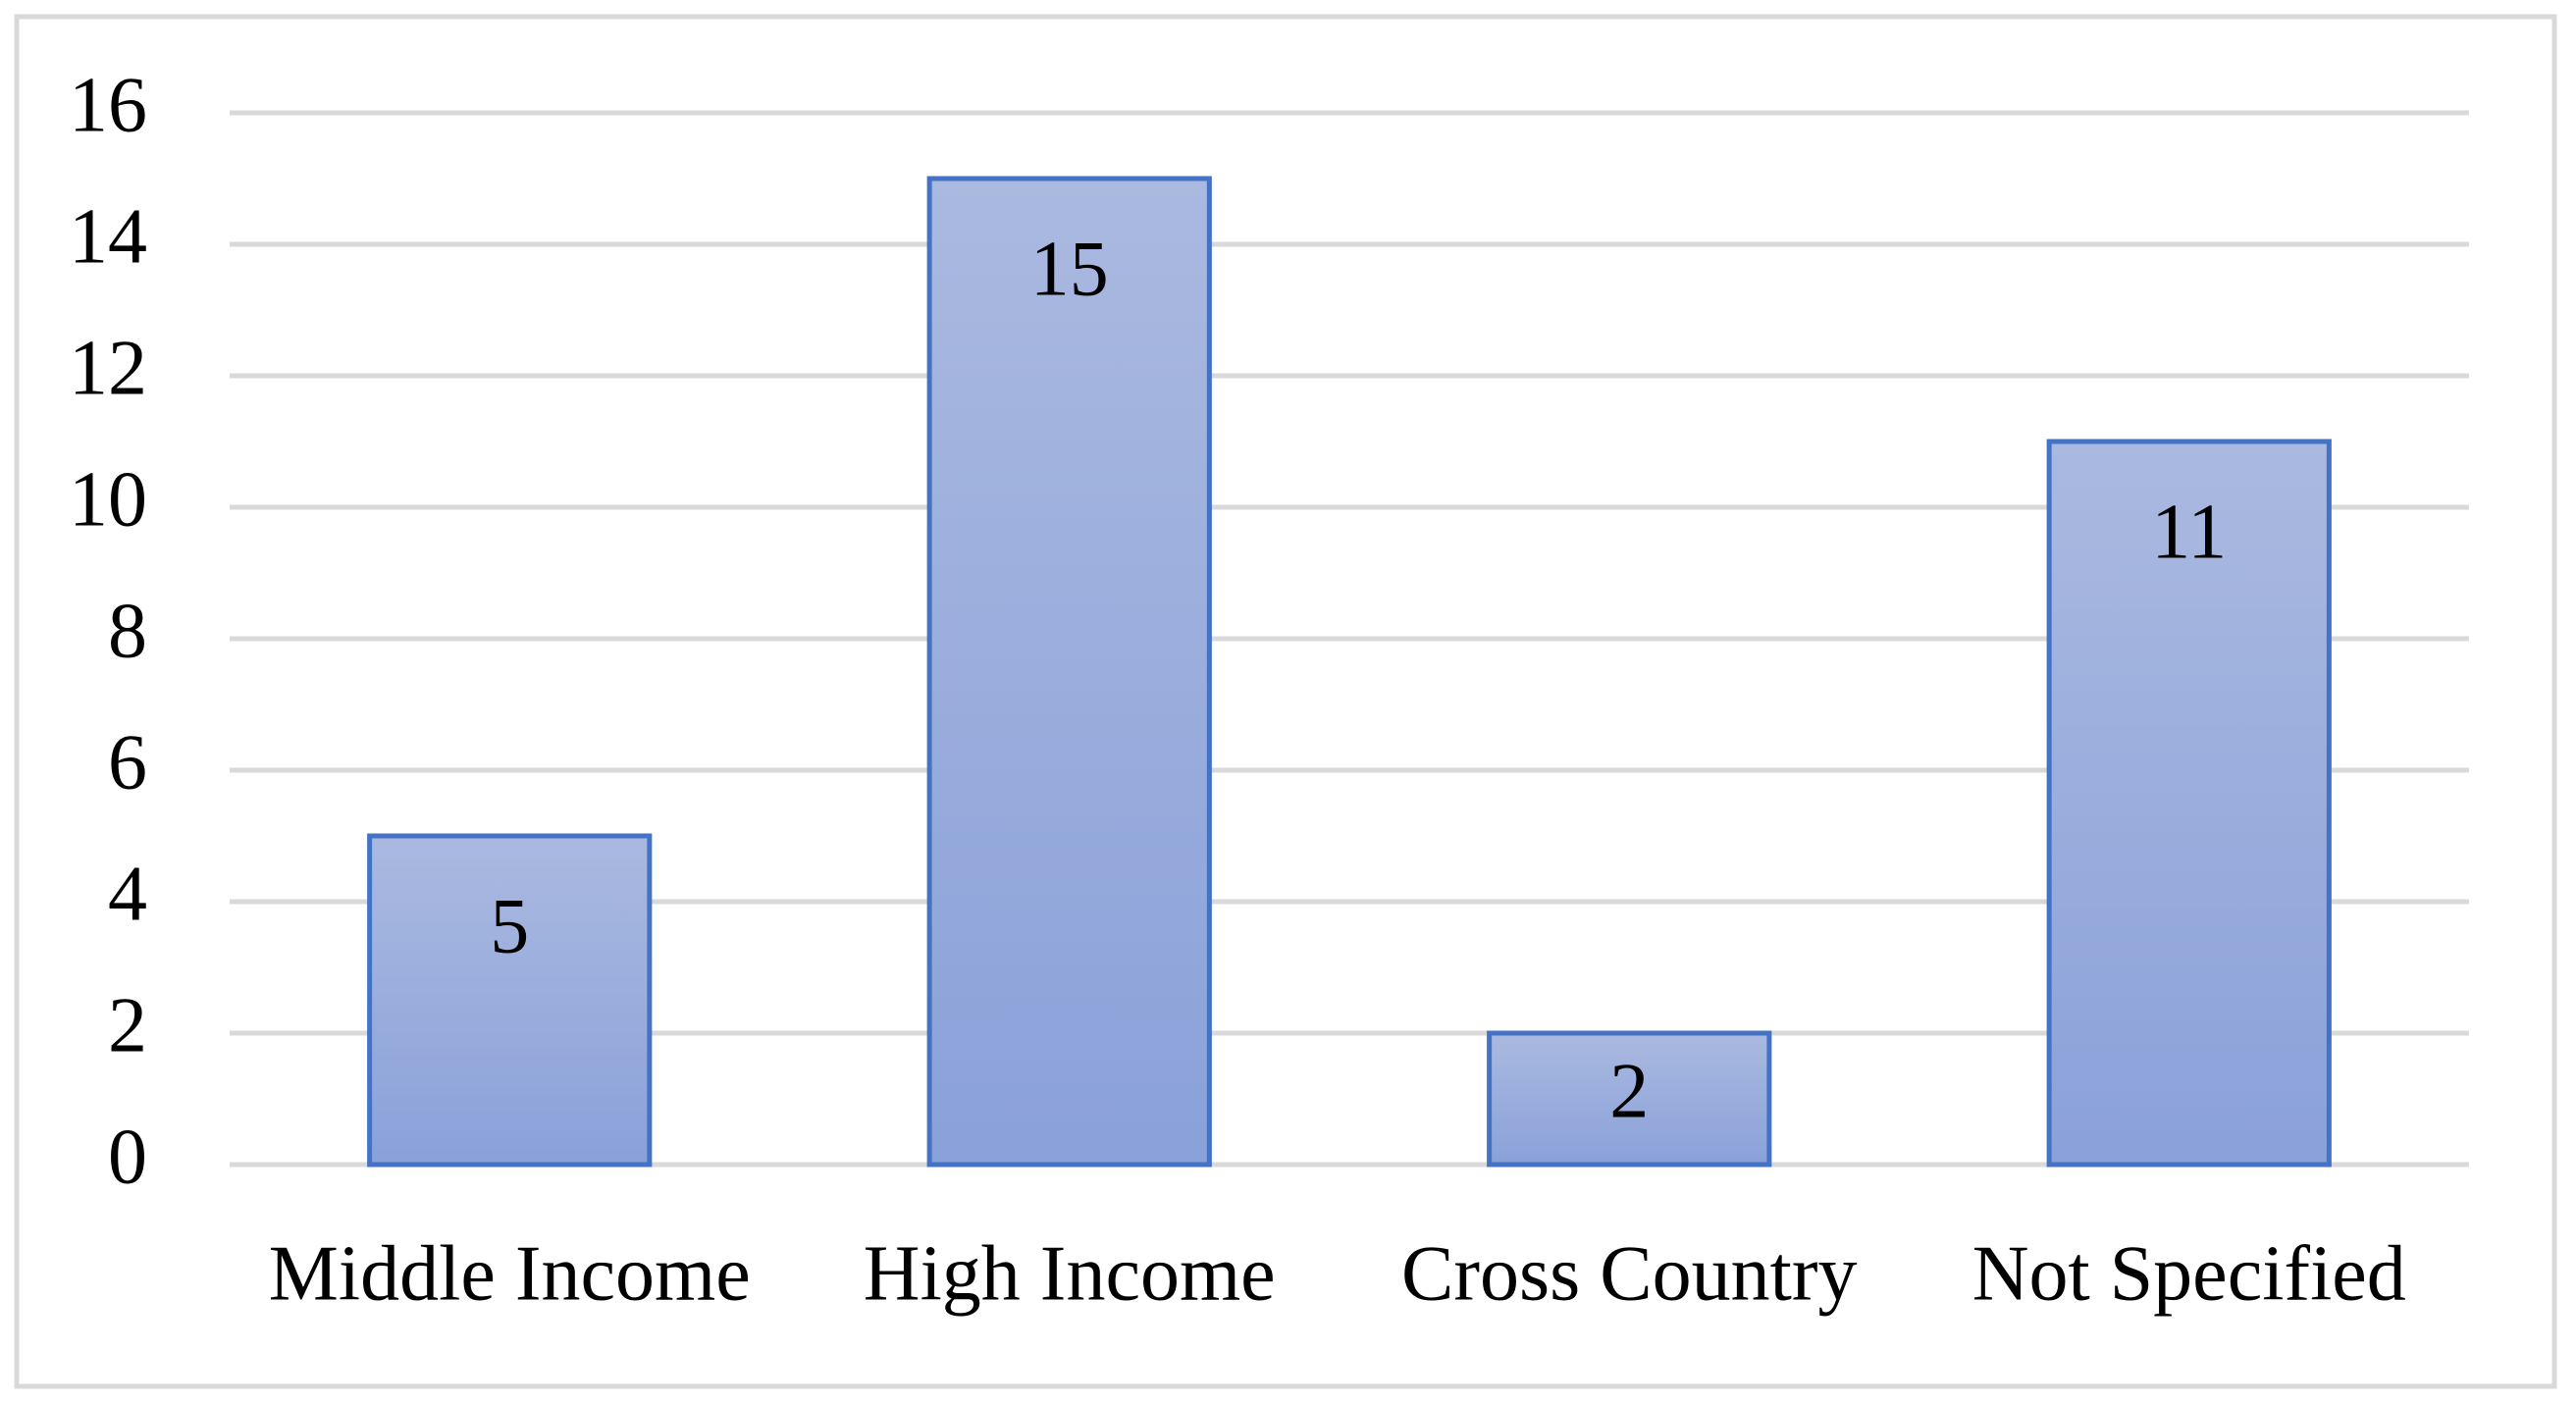 The image size is (2576, 1403). What do you see at coordinates (127, 894) in the screenshot?
I see `y-tick-label: 4` at bounding box center [127, 894].